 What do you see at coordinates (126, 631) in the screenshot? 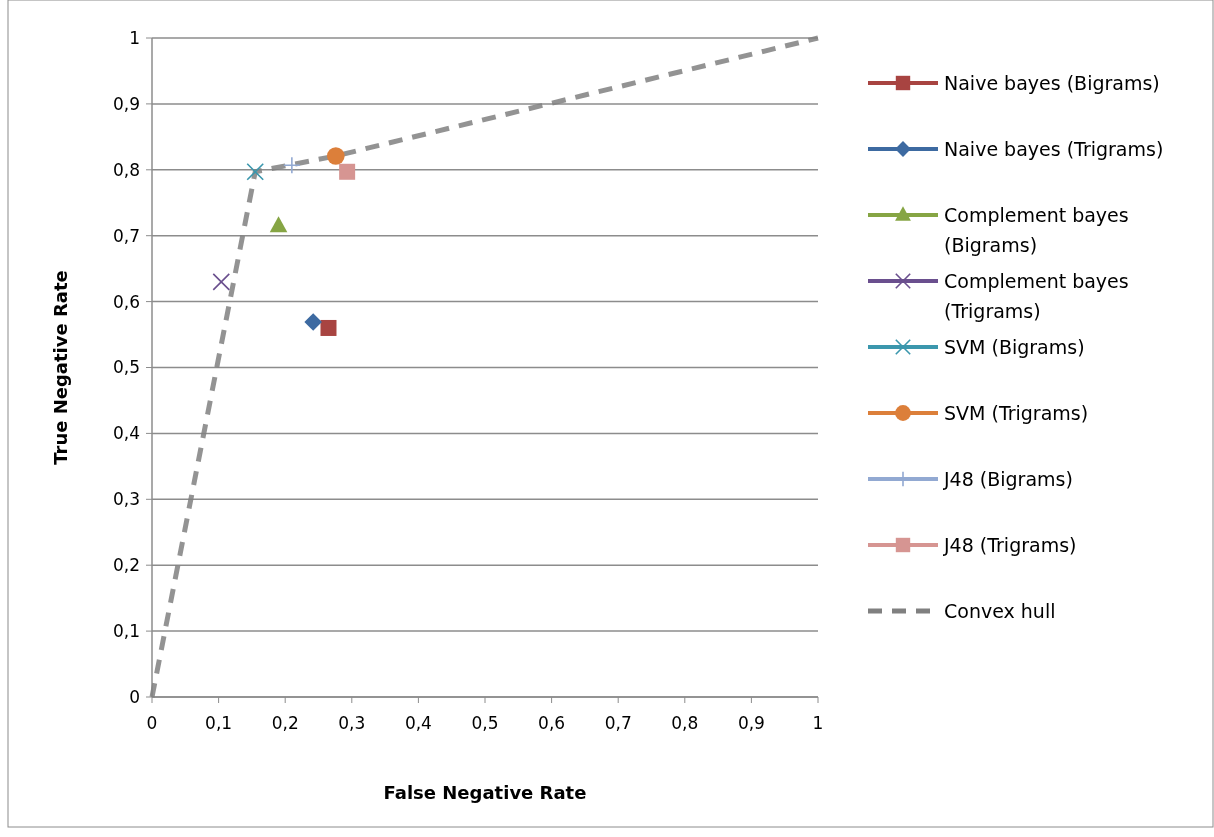
I see `y-tick-label: 0,1` at bounding box center [126, 631].